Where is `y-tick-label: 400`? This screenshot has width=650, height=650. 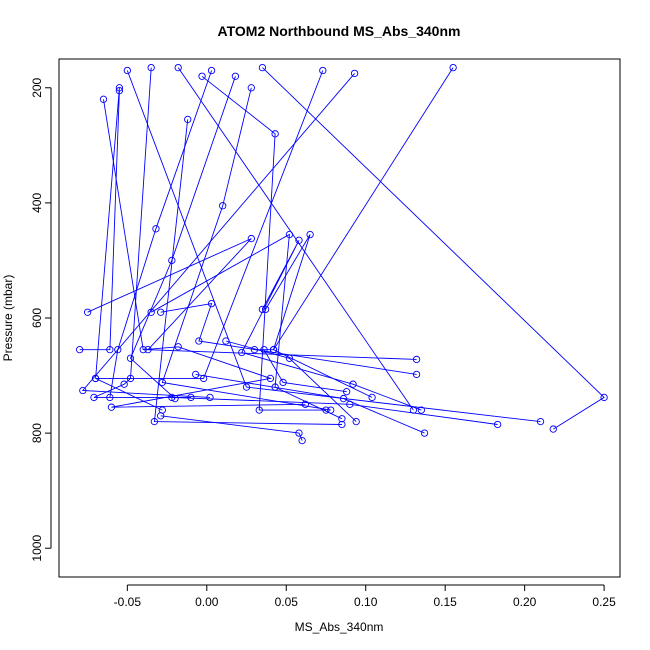
y-tick-label: 400 is located at coordinates (37, 203).